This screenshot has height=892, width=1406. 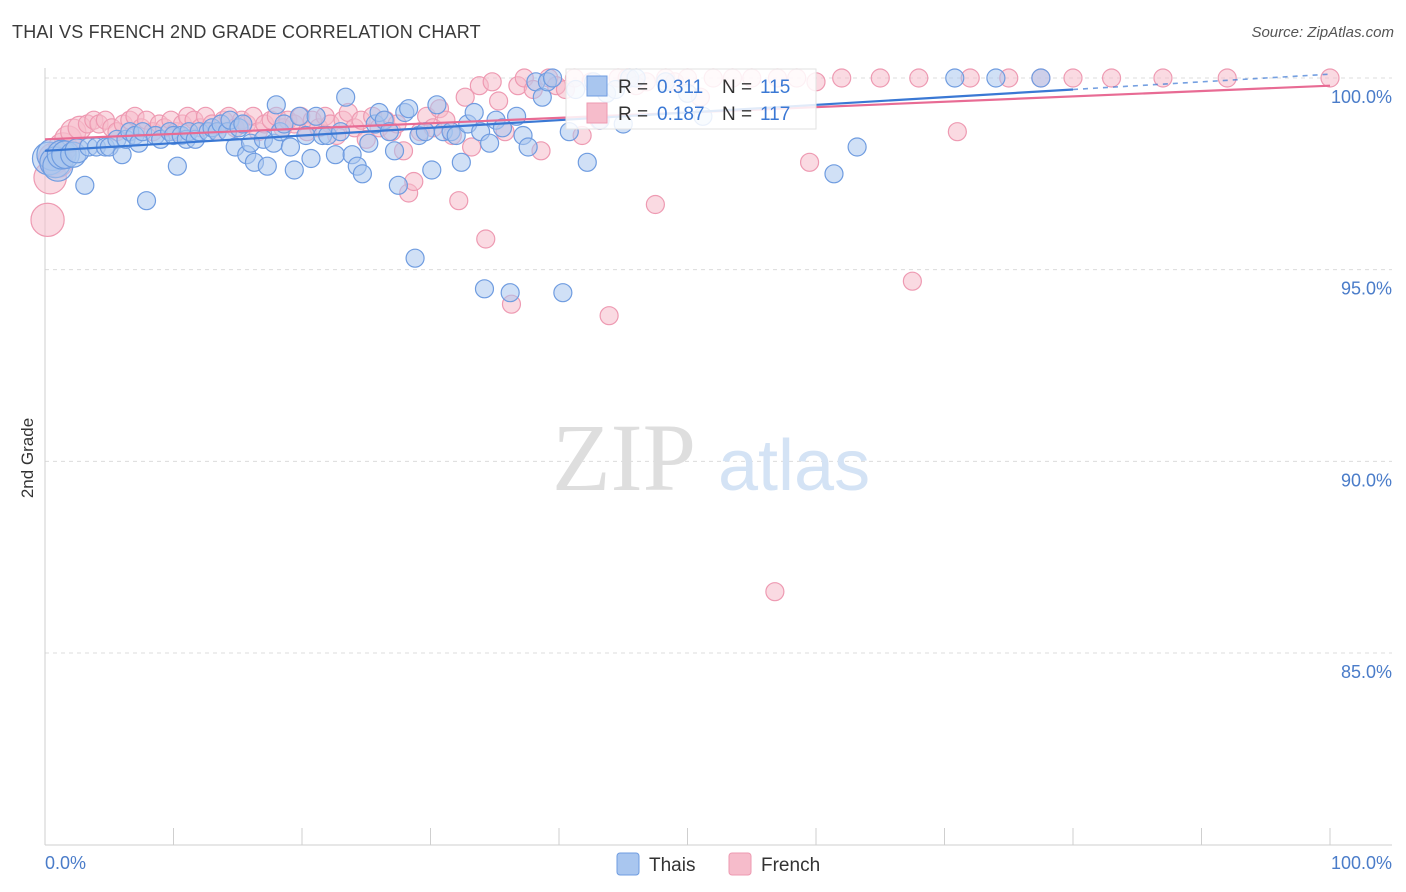 What do you see at coordinates (1366, 672) in the screenshot?
I see `y-tick-label: 85.0%` at bounding box center [1366, 672].